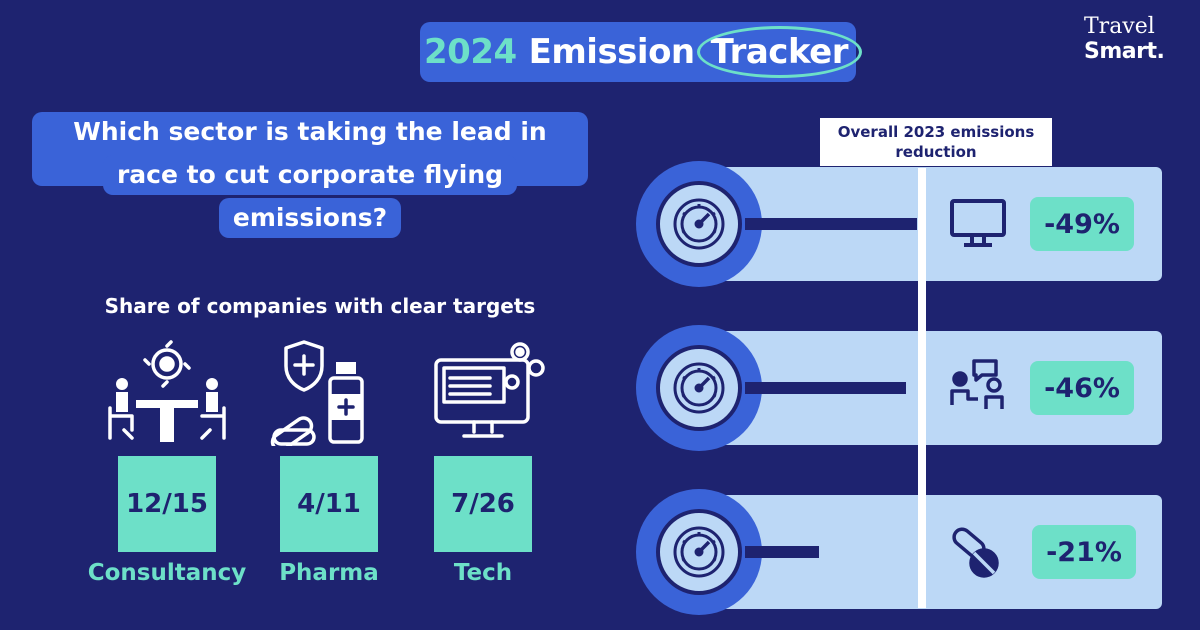 The image size is (1200, 630). Describe the element at coordinates (922, 388) in the screenshot. I see `chart-axis-line` at that location.